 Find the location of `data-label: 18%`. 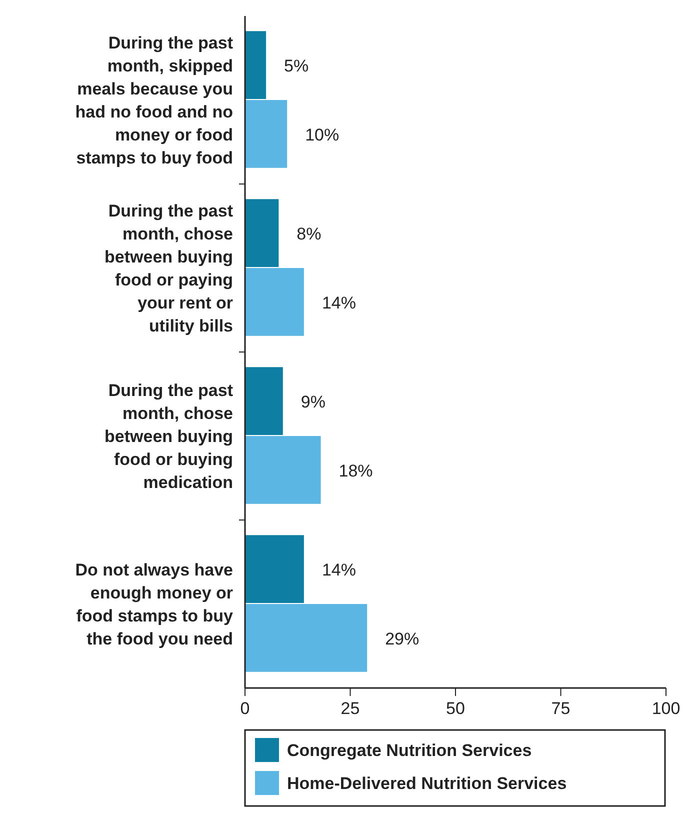

data-label: 18% is located at coordinates (355, 470).